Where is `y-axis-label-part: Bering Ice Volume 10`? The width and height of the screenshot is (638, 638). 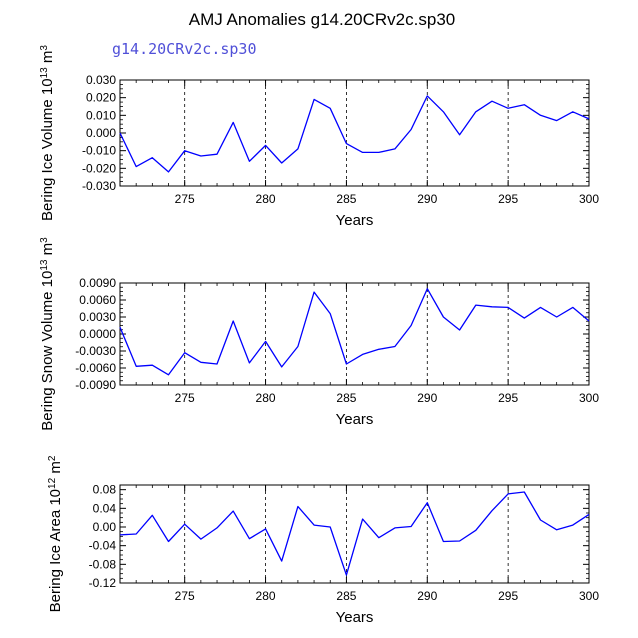
y-axis-label-part: Bering Ice Volume 10 is located at coordinates (47, 149).